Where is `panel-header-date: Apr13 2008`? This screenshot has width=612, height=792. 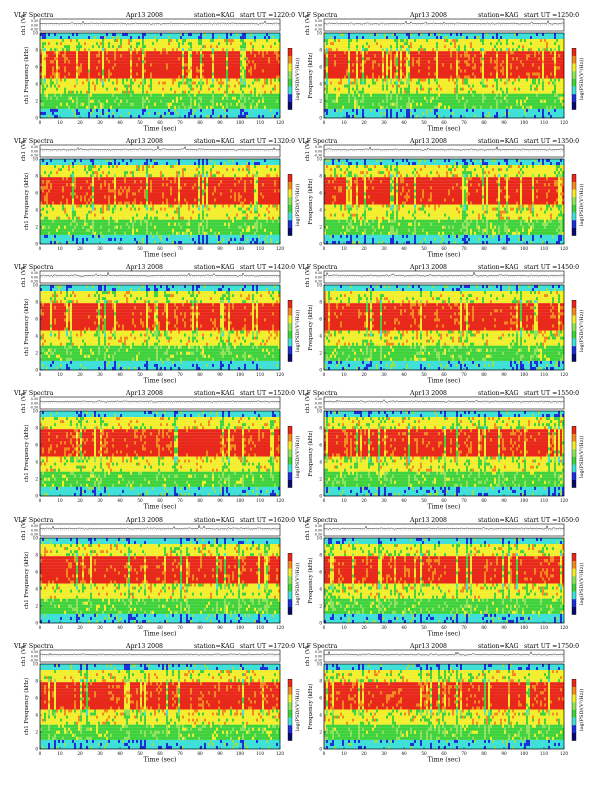
panel-header-date: Apr13 2008 is located at coordinates (144, 15).